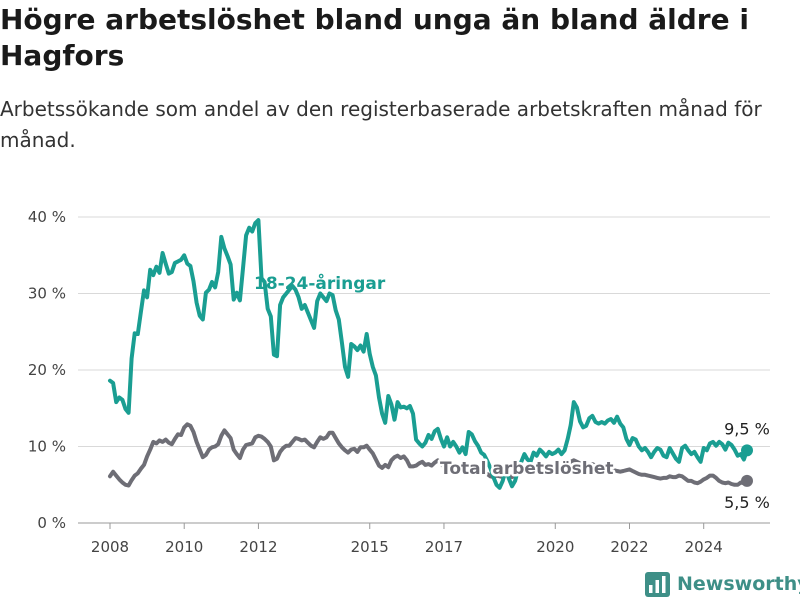  I want to click on x-tick-label: 2012, so click(258, 547).